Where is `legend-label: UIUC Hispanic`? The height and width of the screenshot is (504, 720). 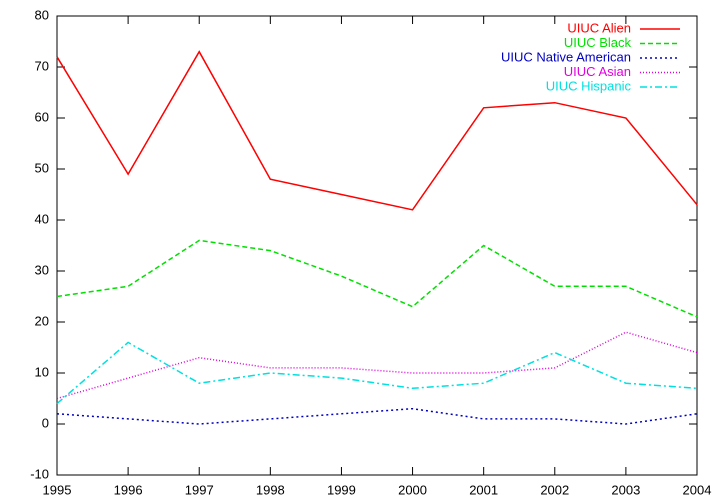
legend-label: UIUC Hispanic is located at coordinates (589, 85).